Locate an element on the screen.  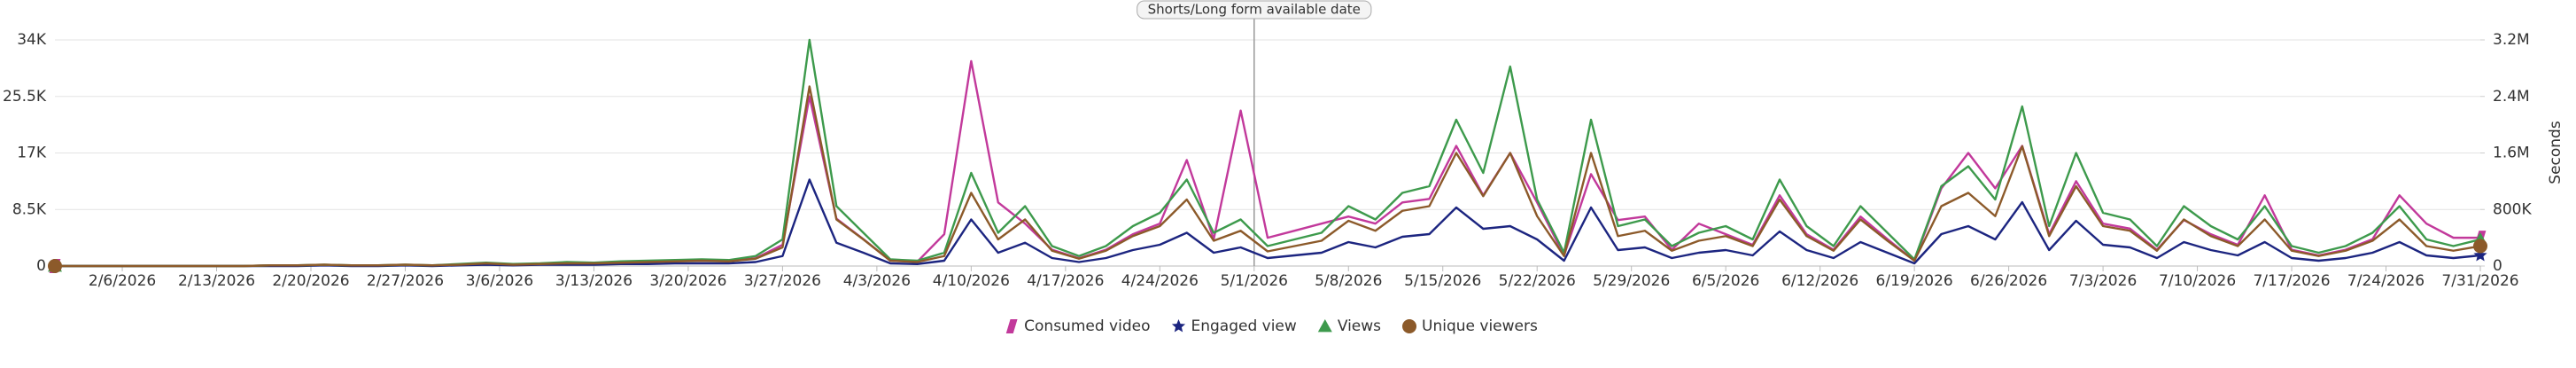
y2-tick-label: 3.2M is located at coordinates (2511, 40).